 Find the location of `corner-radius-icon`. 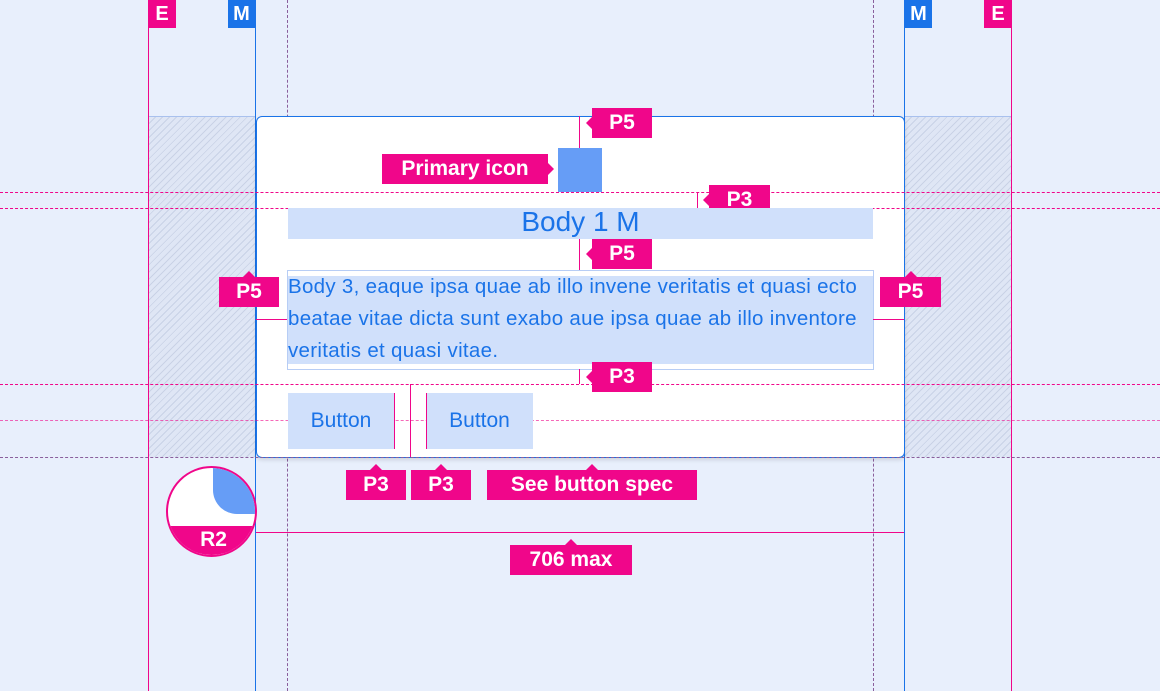

corner-radius-icon is located at coordinates (234, 491).